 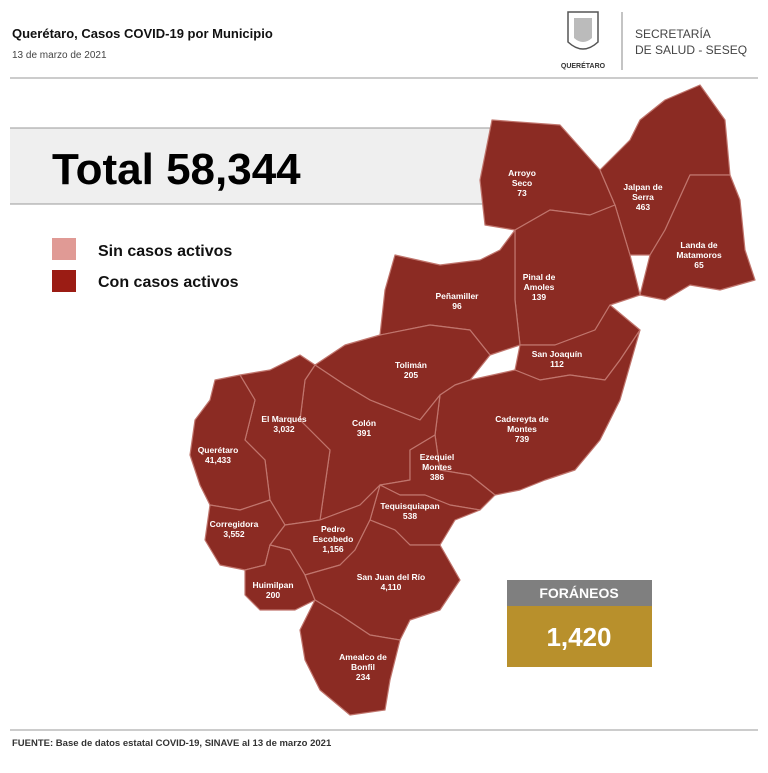 What do you see at coordinates (218, 460) in the screenshot?
I see `municipality-value: 41,433` at bounding box center [218, 460].